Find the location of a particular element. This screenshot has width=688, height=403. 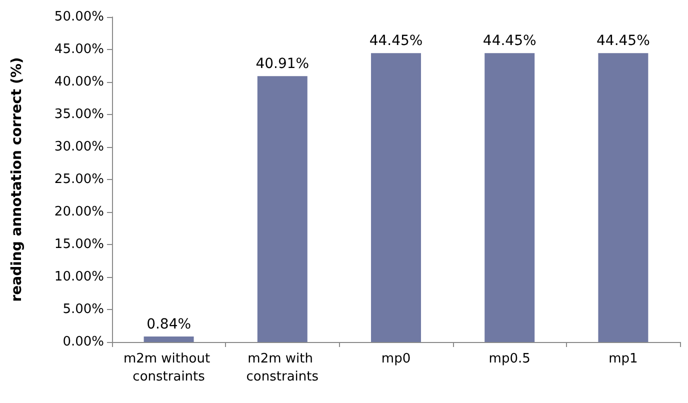

x-tick-label: mp0.5 is located at coordinates (509, 359).